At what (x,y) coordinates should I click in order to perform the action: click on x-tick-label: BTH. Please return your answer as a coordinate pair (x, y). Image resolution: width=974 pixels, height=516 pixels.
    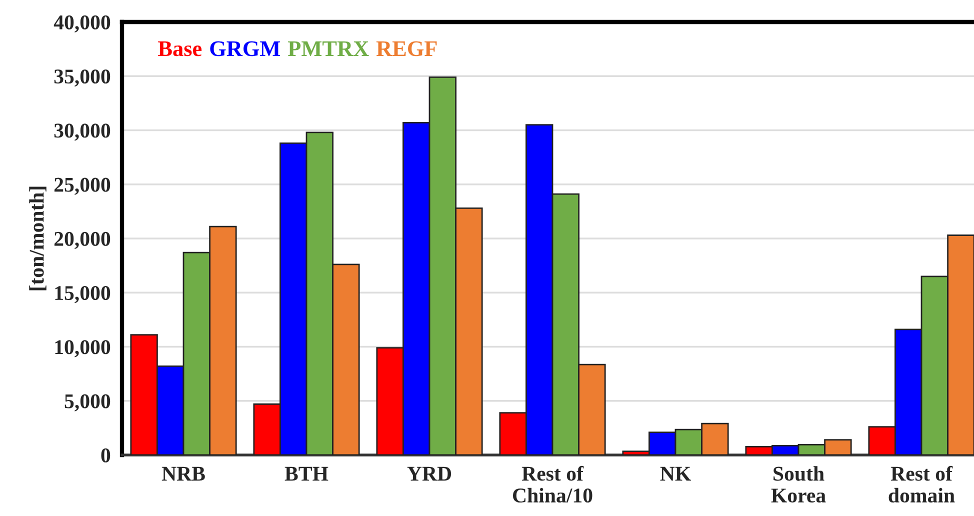
    Looking at the image, I should click on (306, 473).